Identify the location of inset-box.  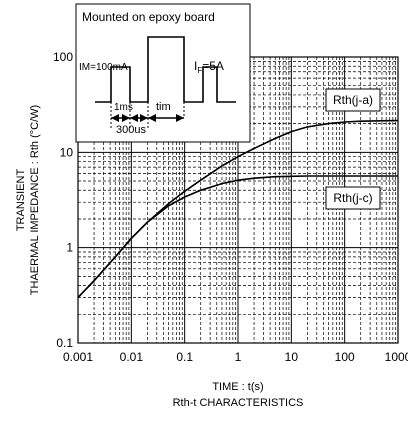
(163, 73).